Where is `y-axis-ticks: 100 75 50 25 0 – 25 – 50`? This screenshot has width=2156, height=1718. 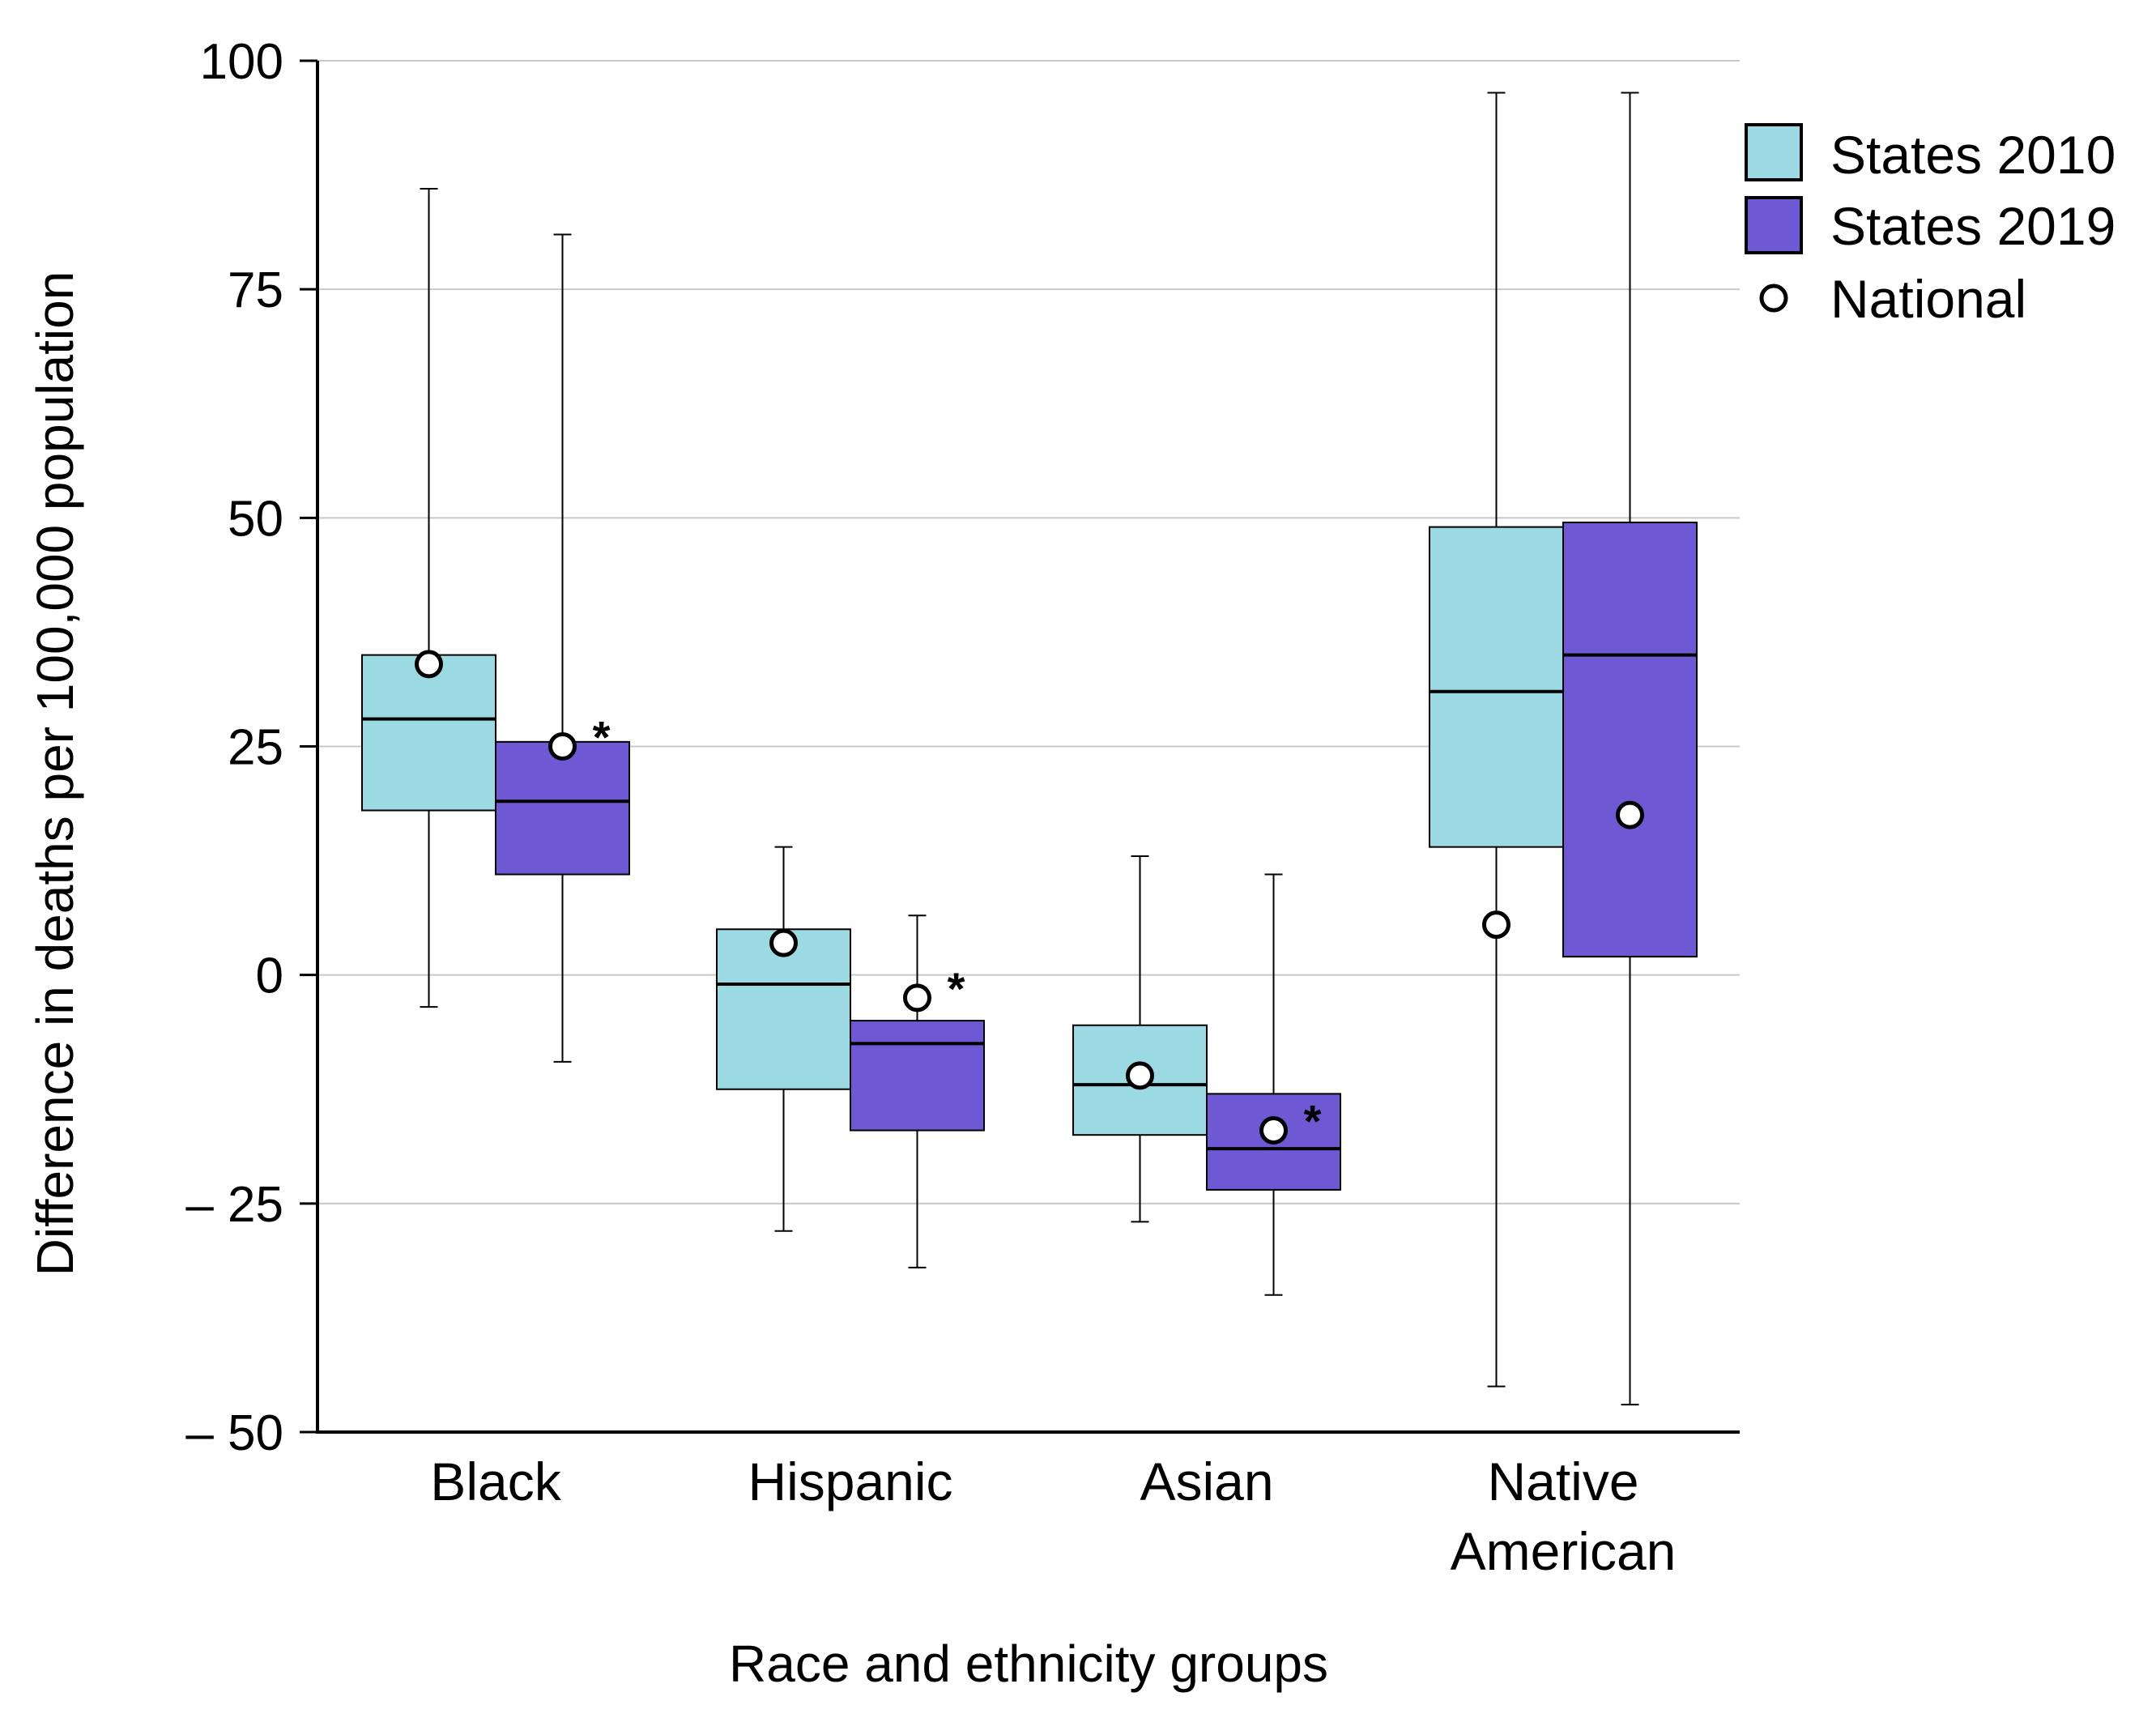 y-axis-ticks: 100 75 50 25 0 – 25 – 50 is located at coordinates (251, 747).